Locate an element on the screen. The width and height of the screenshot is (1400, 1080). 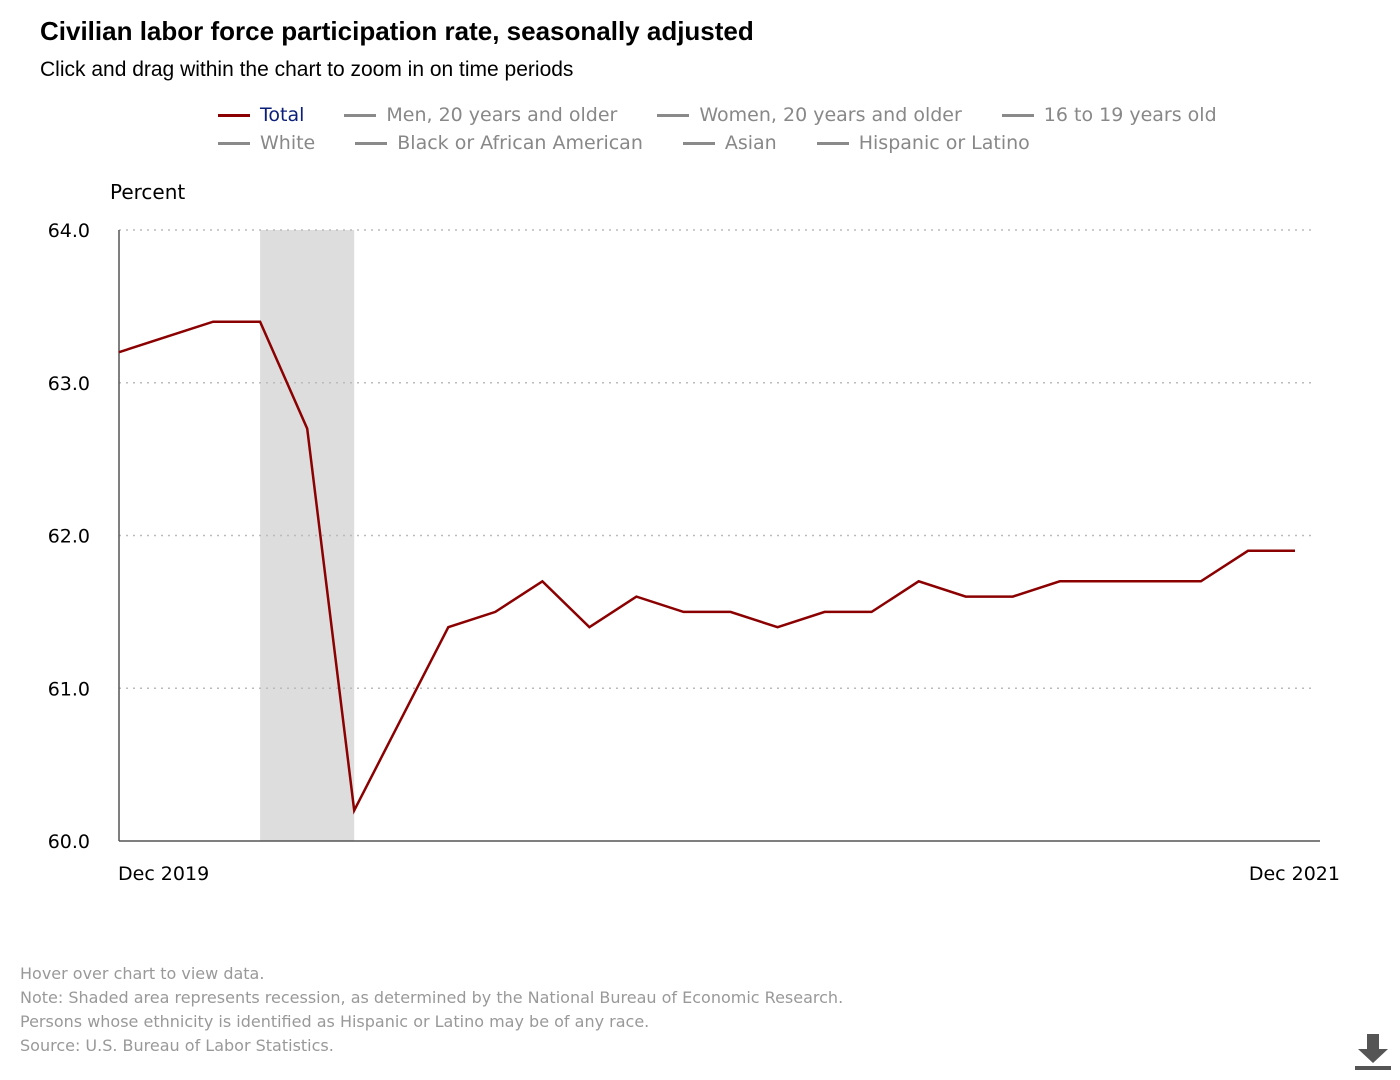
y-tick-label: 64.0 is located at coordinates (69, 231).